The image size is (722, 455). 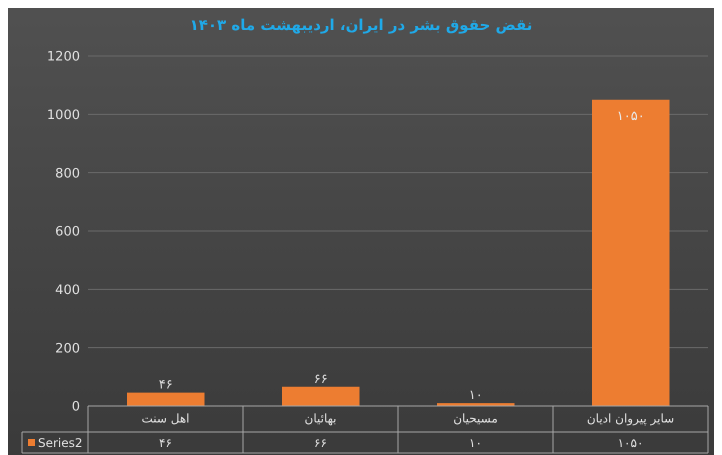 I want to click on x-tick-label: سایر پیروان ادیان, so click(x=630, y=419).